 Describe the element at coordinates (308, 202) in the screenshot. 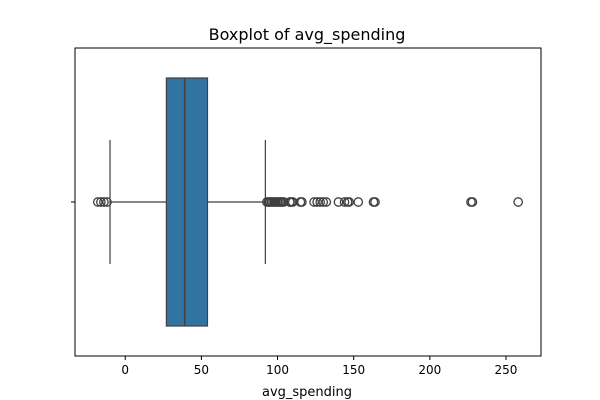

I see `outlier-group` at that location.